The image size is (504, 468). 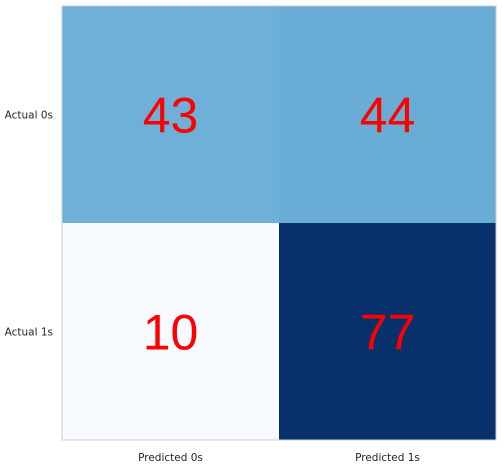 What do you see at coordinates (171, 116) in the screenshot?
I see `cell-value-label-r0-c0: 43` at bounding box center [171, 116].